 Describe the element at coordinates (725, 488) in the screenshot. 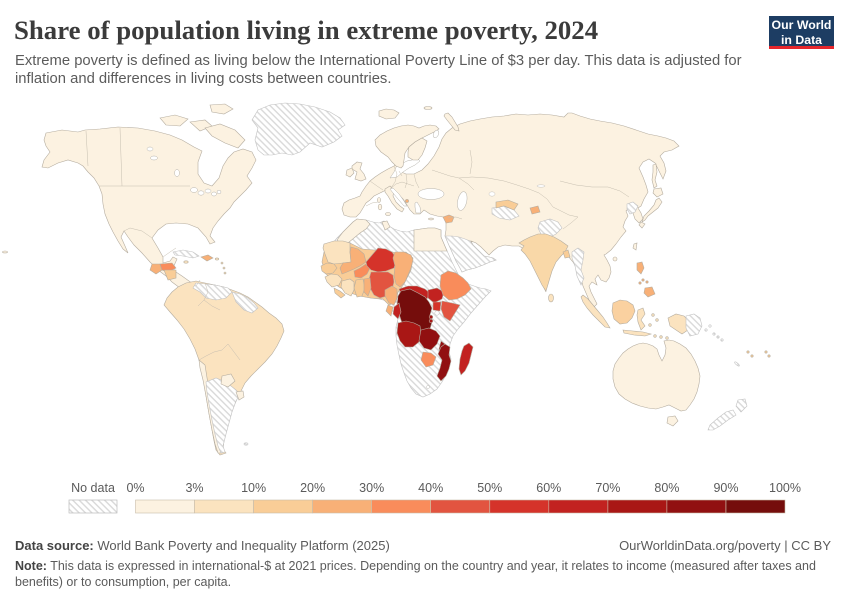

I see `svg-text: 90%` at that location.